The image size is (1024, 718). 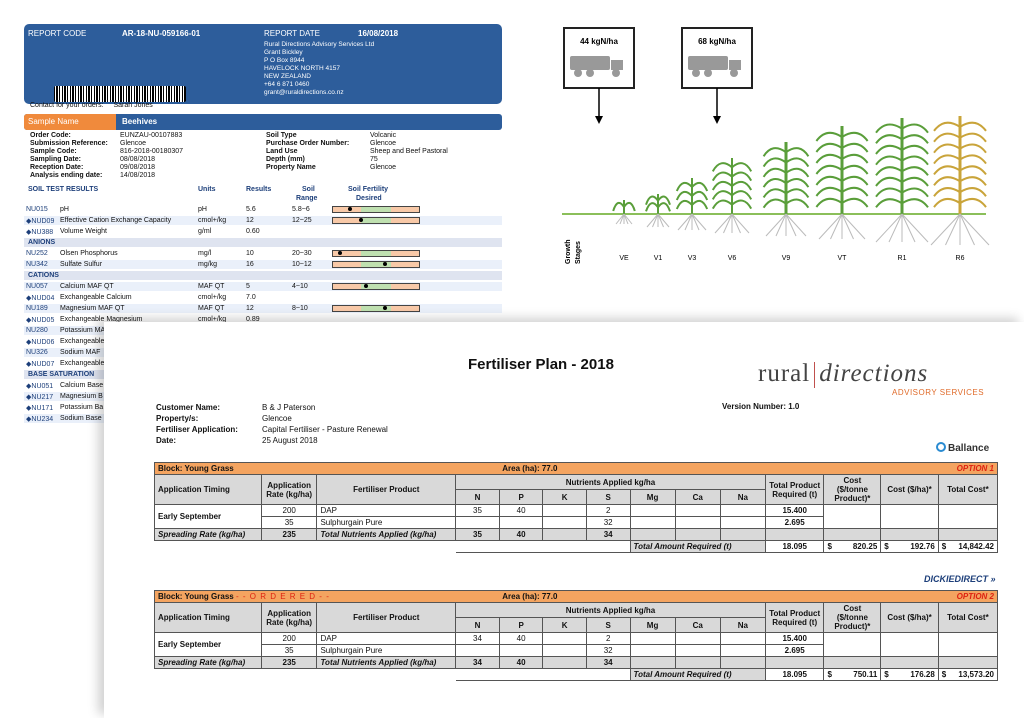 I want to click on test-unit: mg/kg, so click(x=208, y=264).